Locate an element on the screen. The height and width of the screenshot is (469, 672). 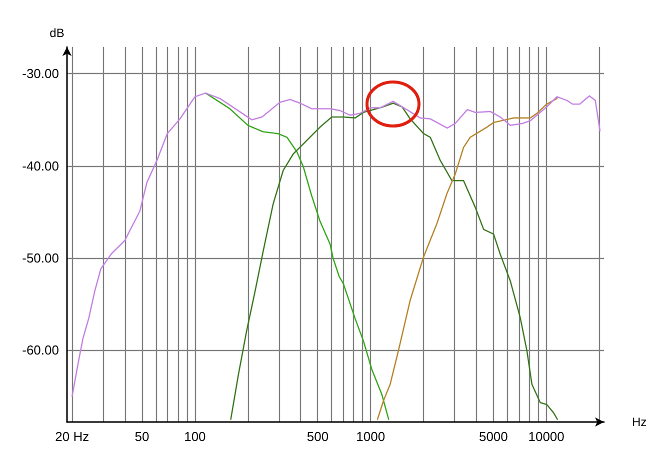
x-tick-label: 10000 is located at coordinates (546, 436).